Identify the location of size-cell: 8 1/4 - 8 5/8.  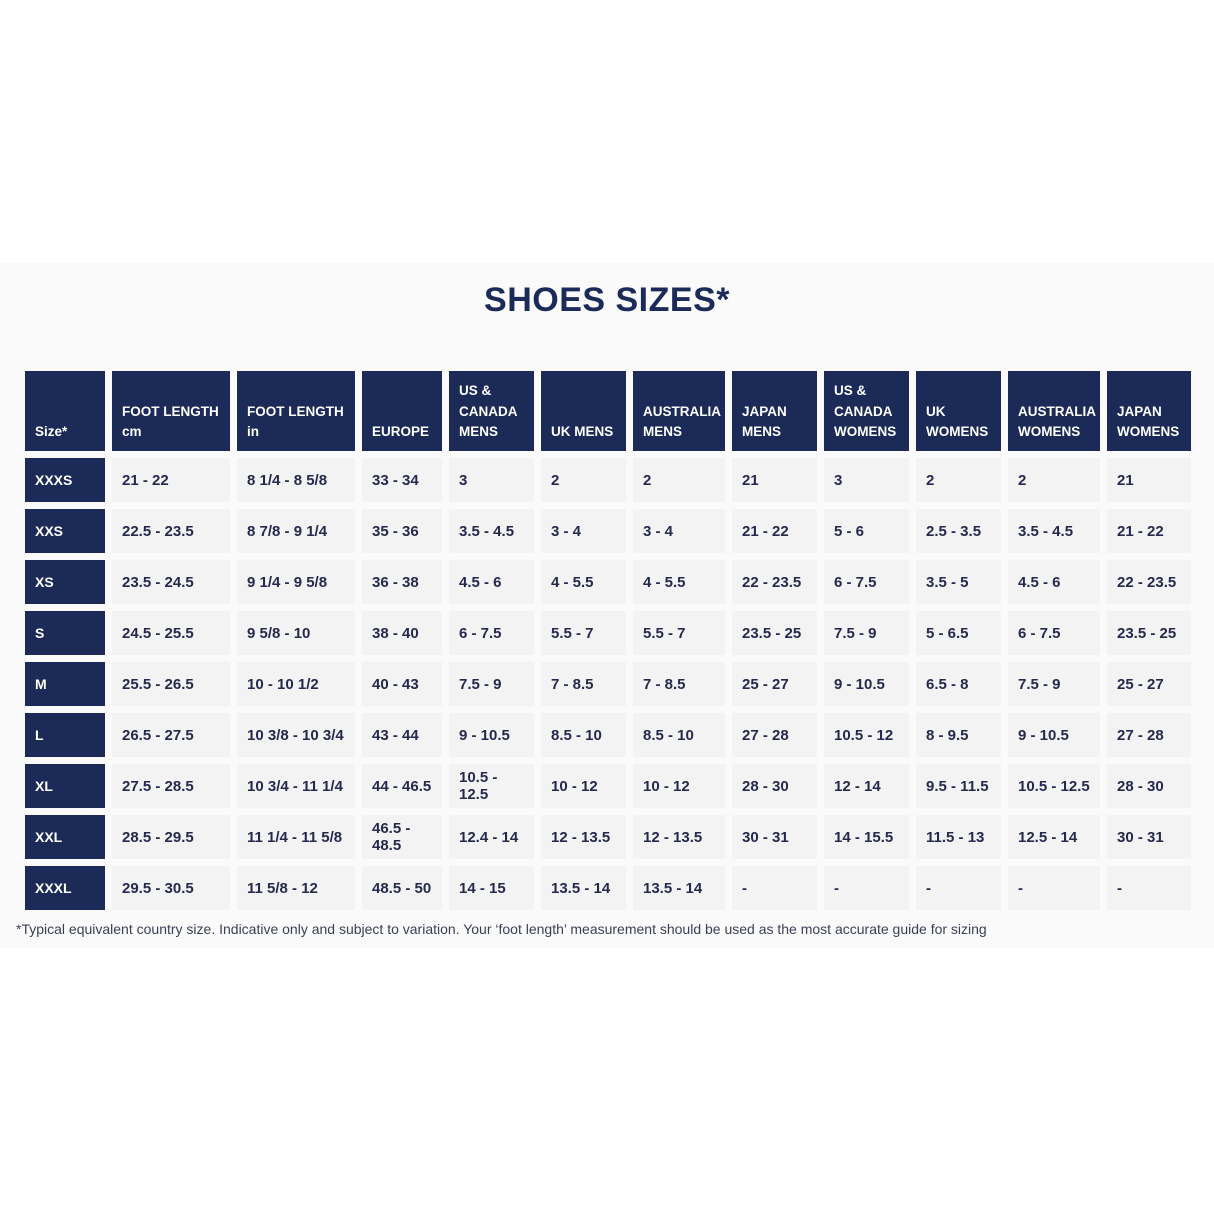
(296, 480).